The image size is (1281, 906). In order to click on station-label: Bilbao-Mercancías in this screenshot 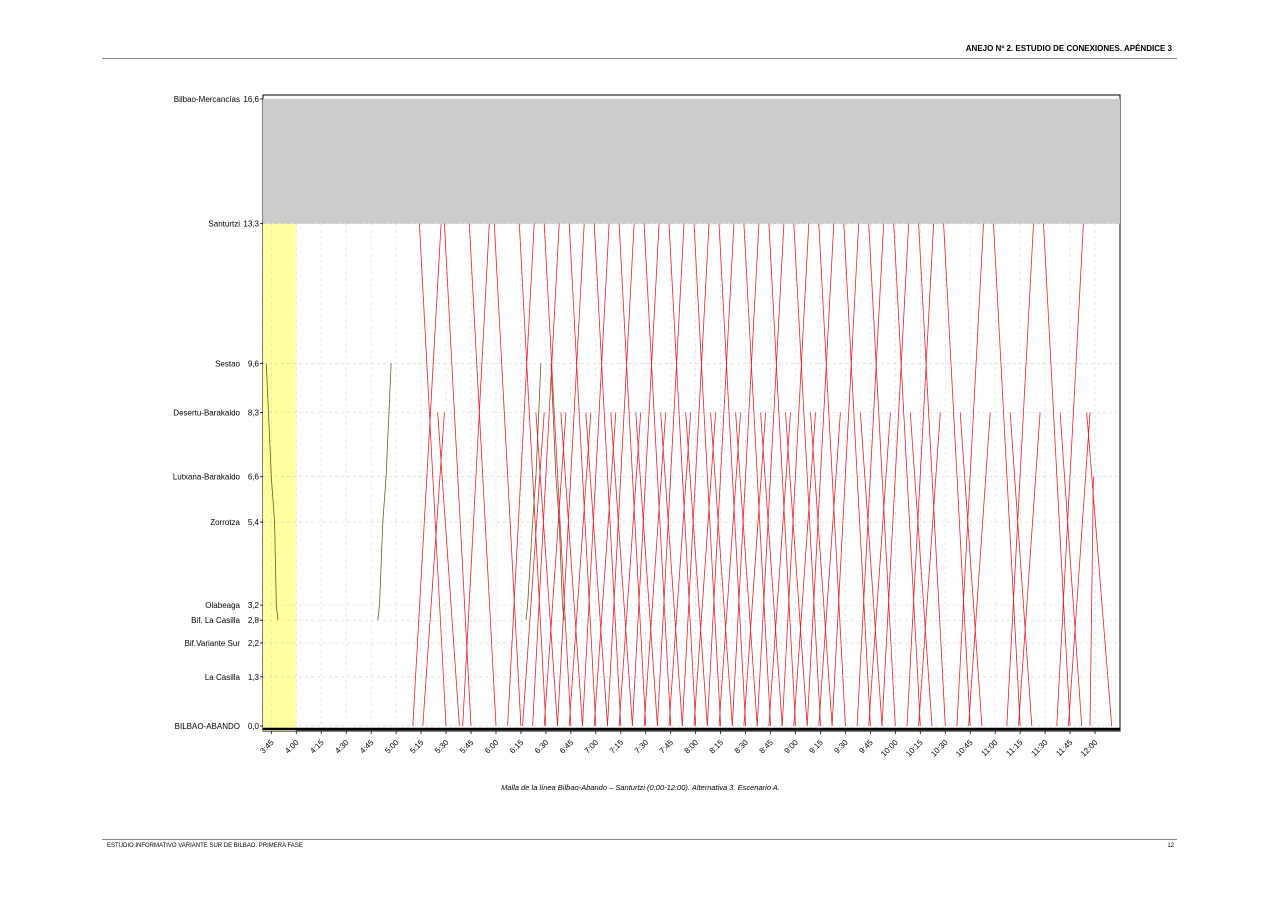, I will do `click(207, 99)`.